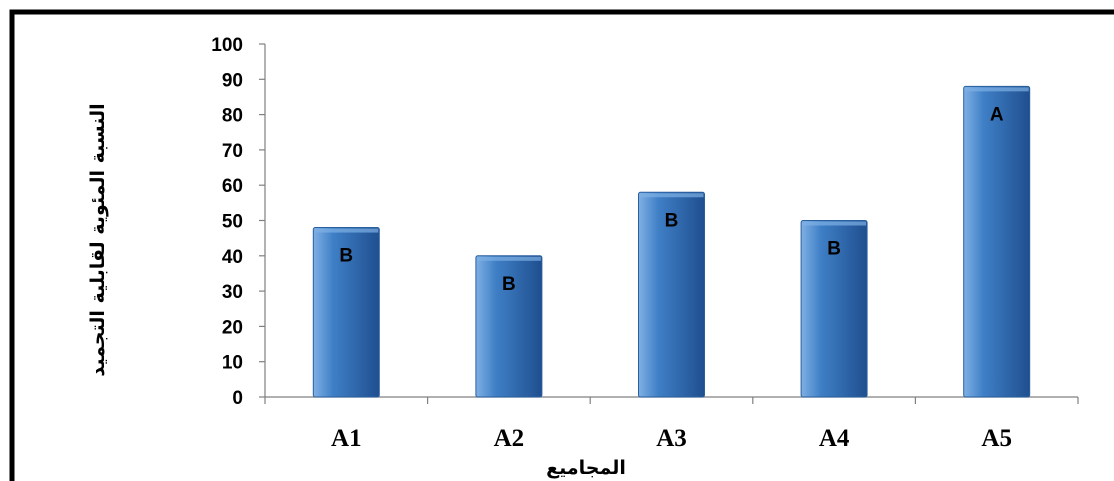  I want to click on y-tick-label: 50, so click(232, 222).